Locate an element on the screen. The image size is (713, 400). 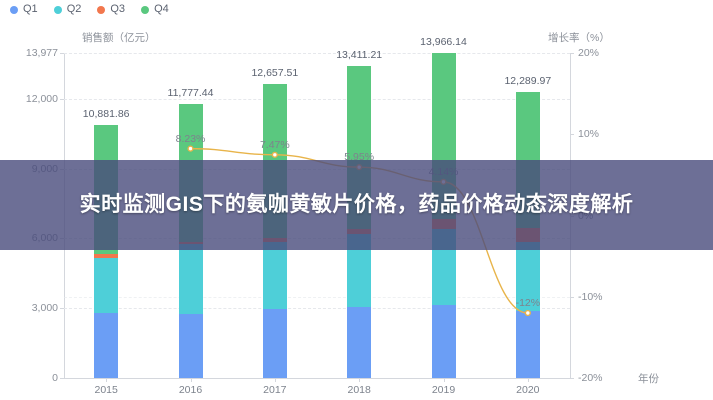
legend-item-q2: Q2 is located at coordinates (67, 9).